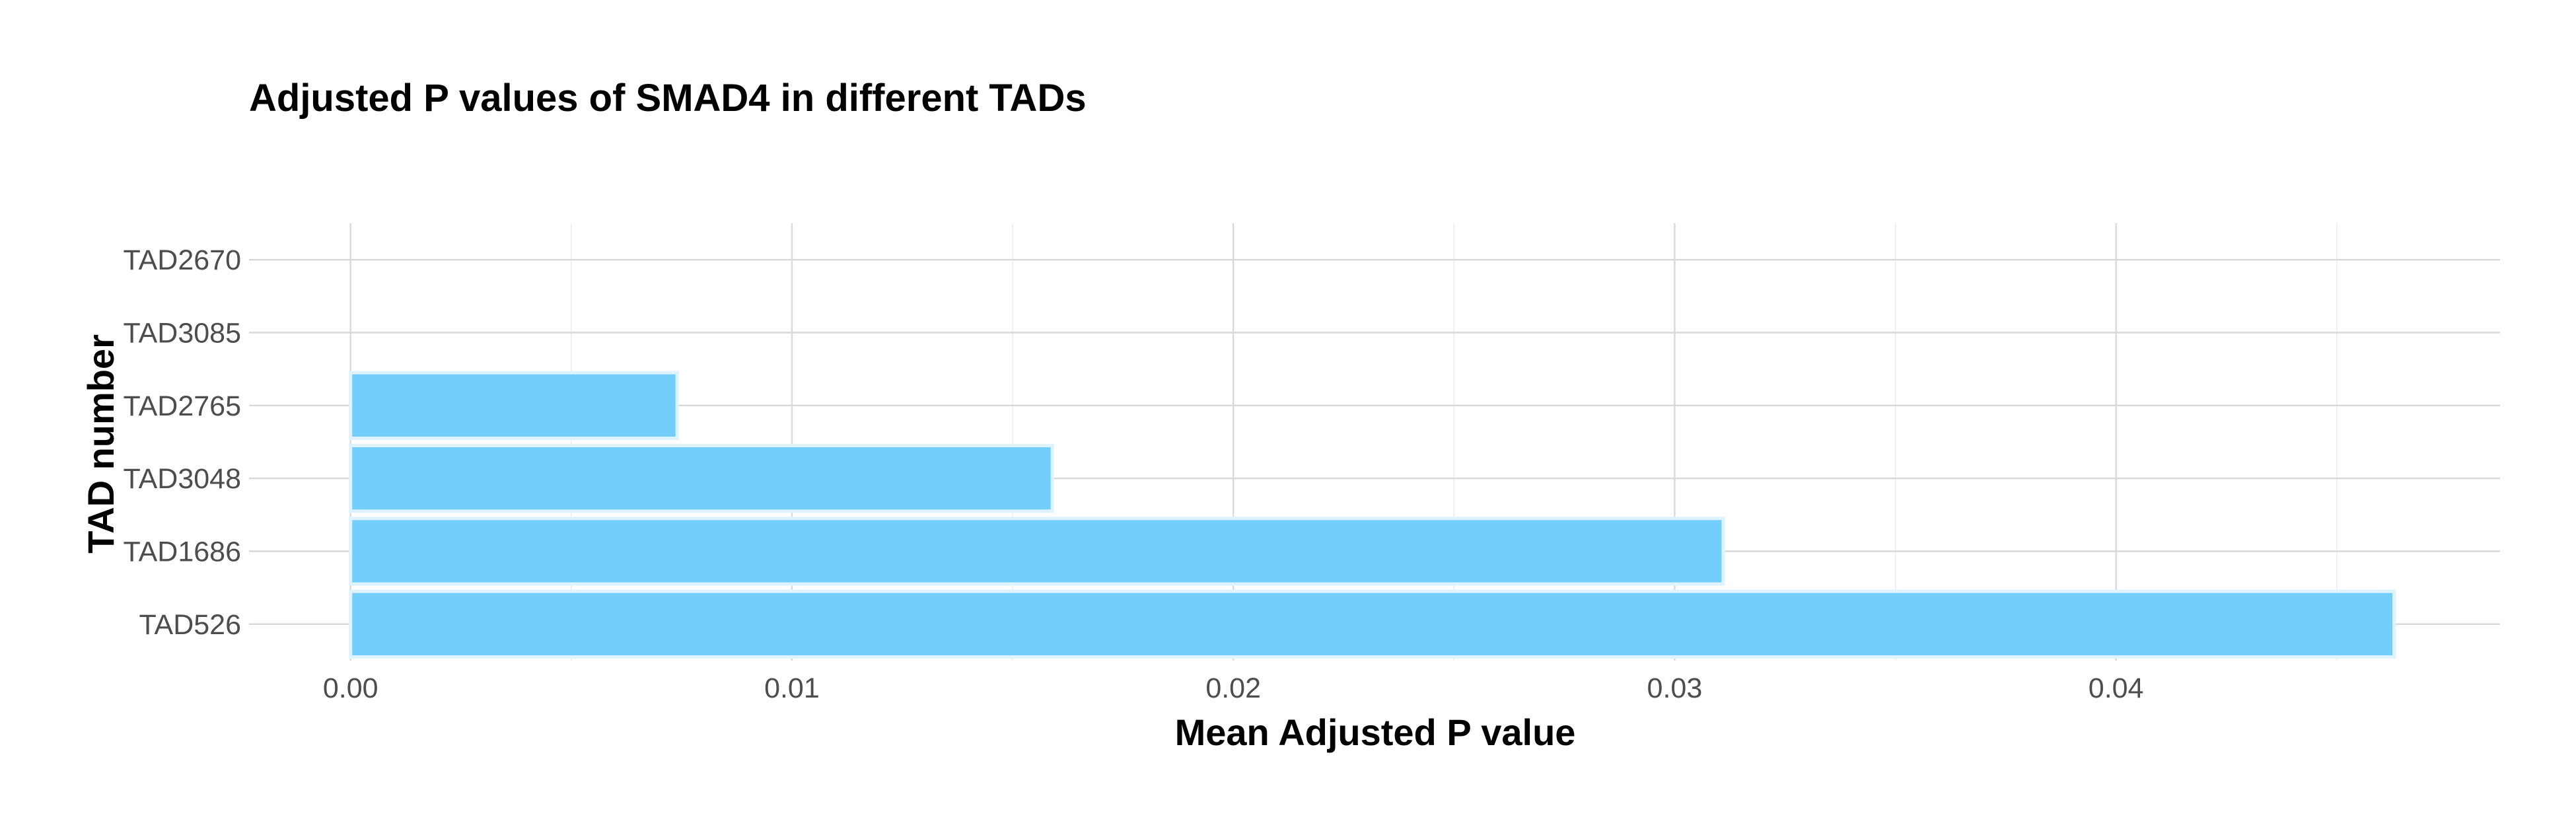 Image resolution: width=2576 pixels, height=831 pixels. What do you see at coordinates (514, 405) in the screenshot?
I see `bar-tad2765` at bounding box center [514, 405].